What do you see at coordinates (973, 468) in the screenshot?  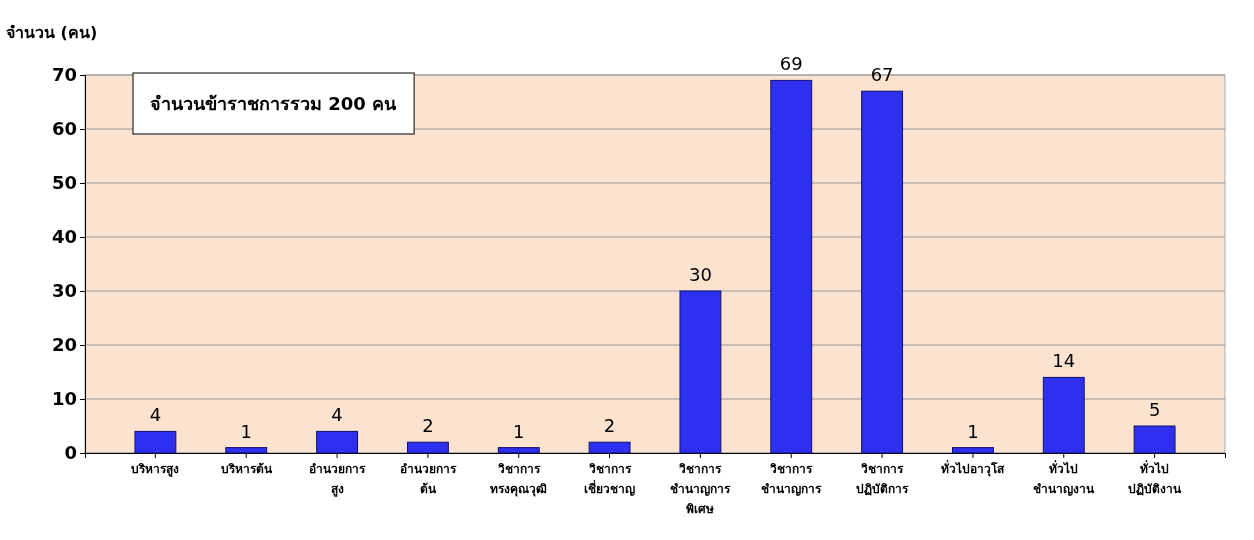 I see `x-tick-label: ทั่วไปอาวุโส` at bounding box center [973, 468].